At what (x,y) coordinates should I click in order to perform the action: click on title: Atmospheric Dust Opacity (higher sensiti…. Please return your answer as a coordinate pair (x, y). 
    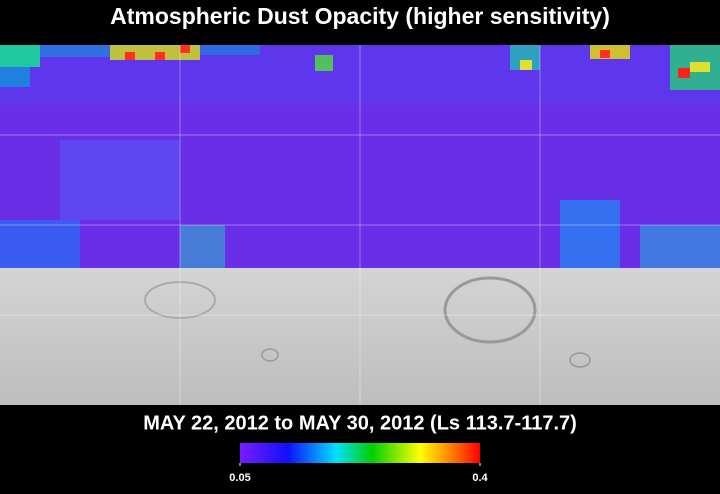
    Looking at the image, I should click on (360, 16).